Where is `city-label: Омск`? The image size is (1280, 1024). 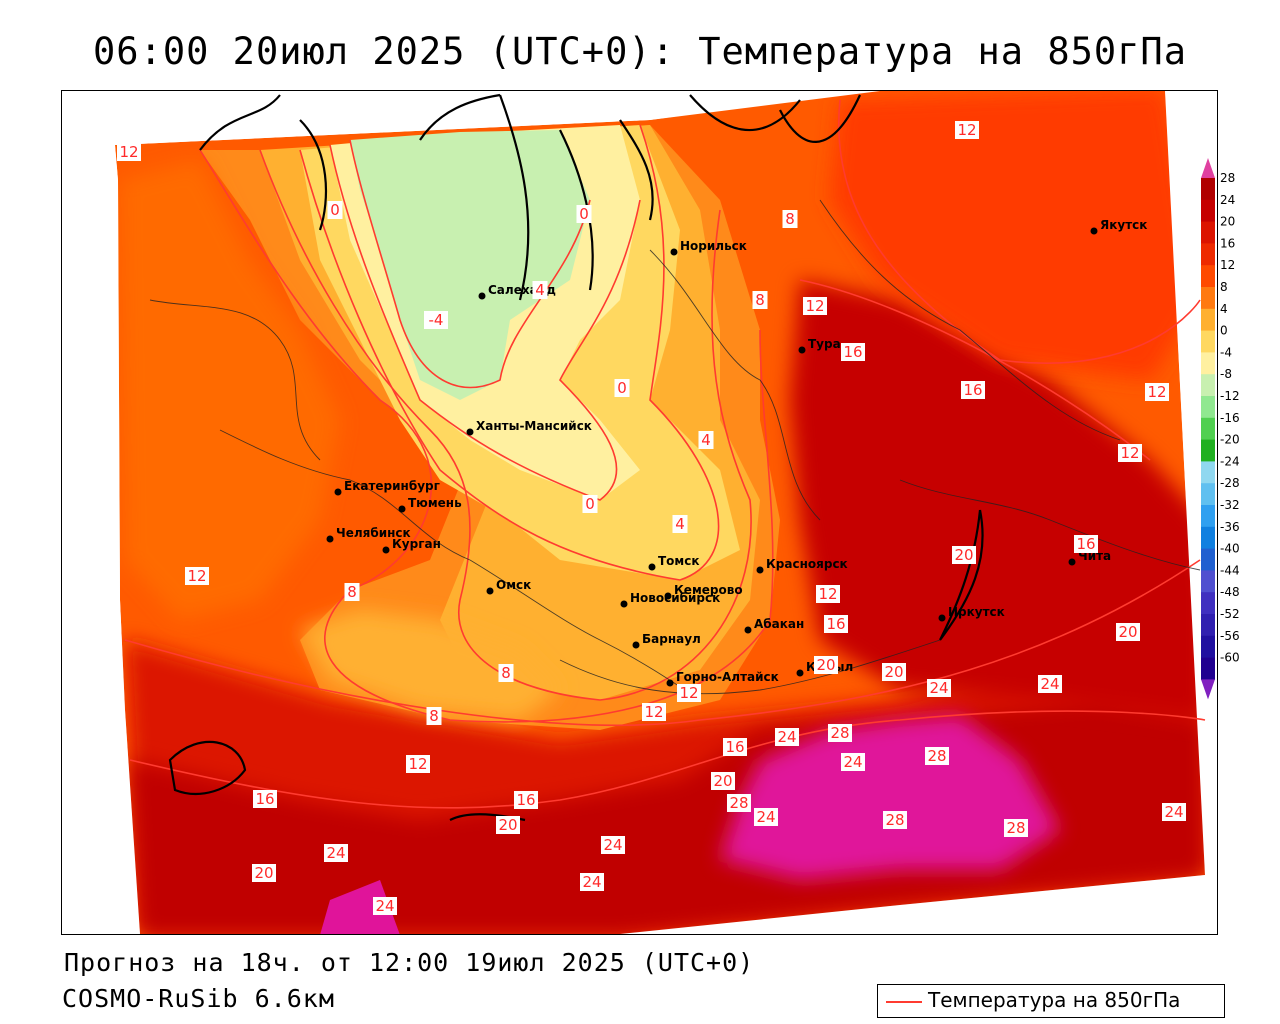
city-label: Омск is located at coordinates (513, 585).